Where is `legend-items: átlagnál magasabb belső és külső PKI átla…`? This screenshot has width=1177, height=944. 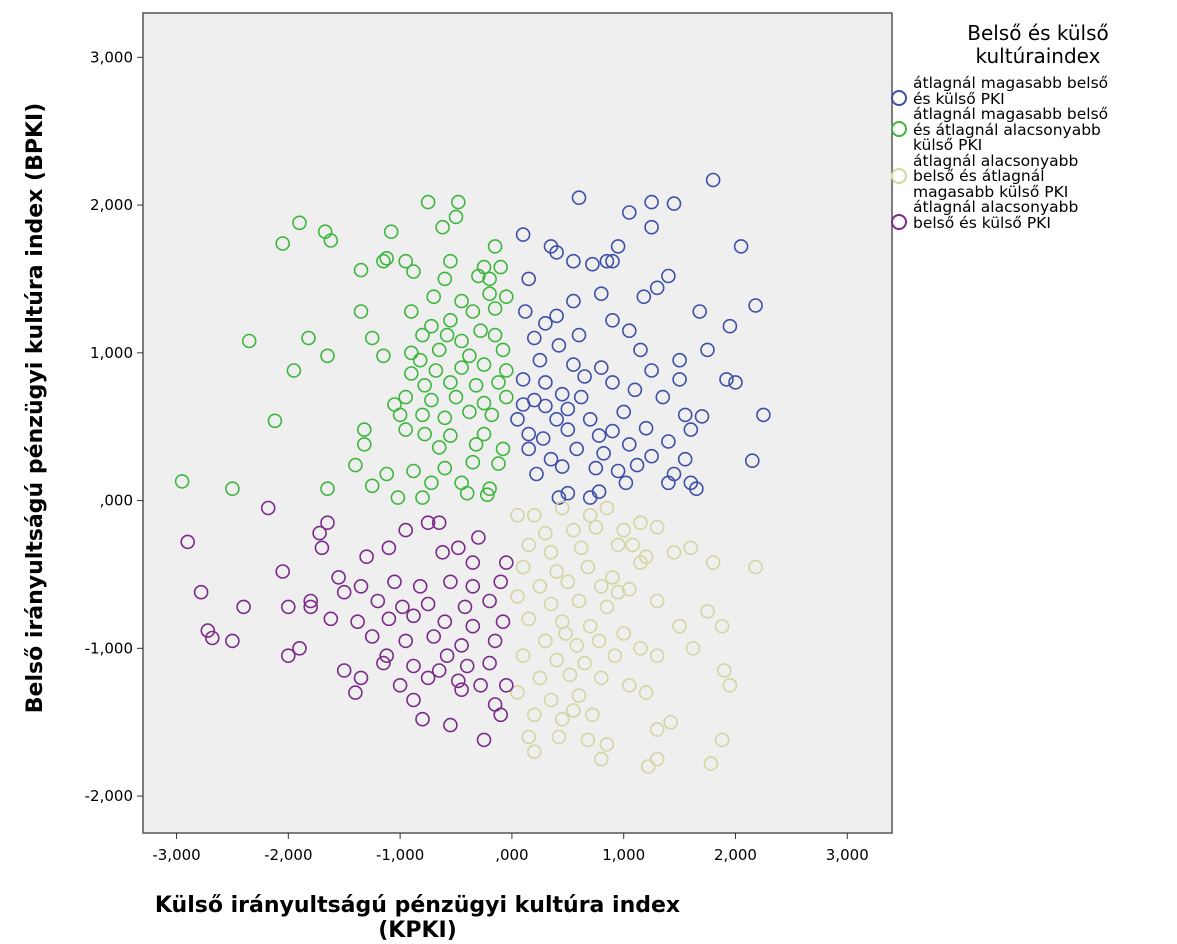 legend-items: átlagnál magasabb belső és külső PKI átla… is located at coordinates (1029, 152).